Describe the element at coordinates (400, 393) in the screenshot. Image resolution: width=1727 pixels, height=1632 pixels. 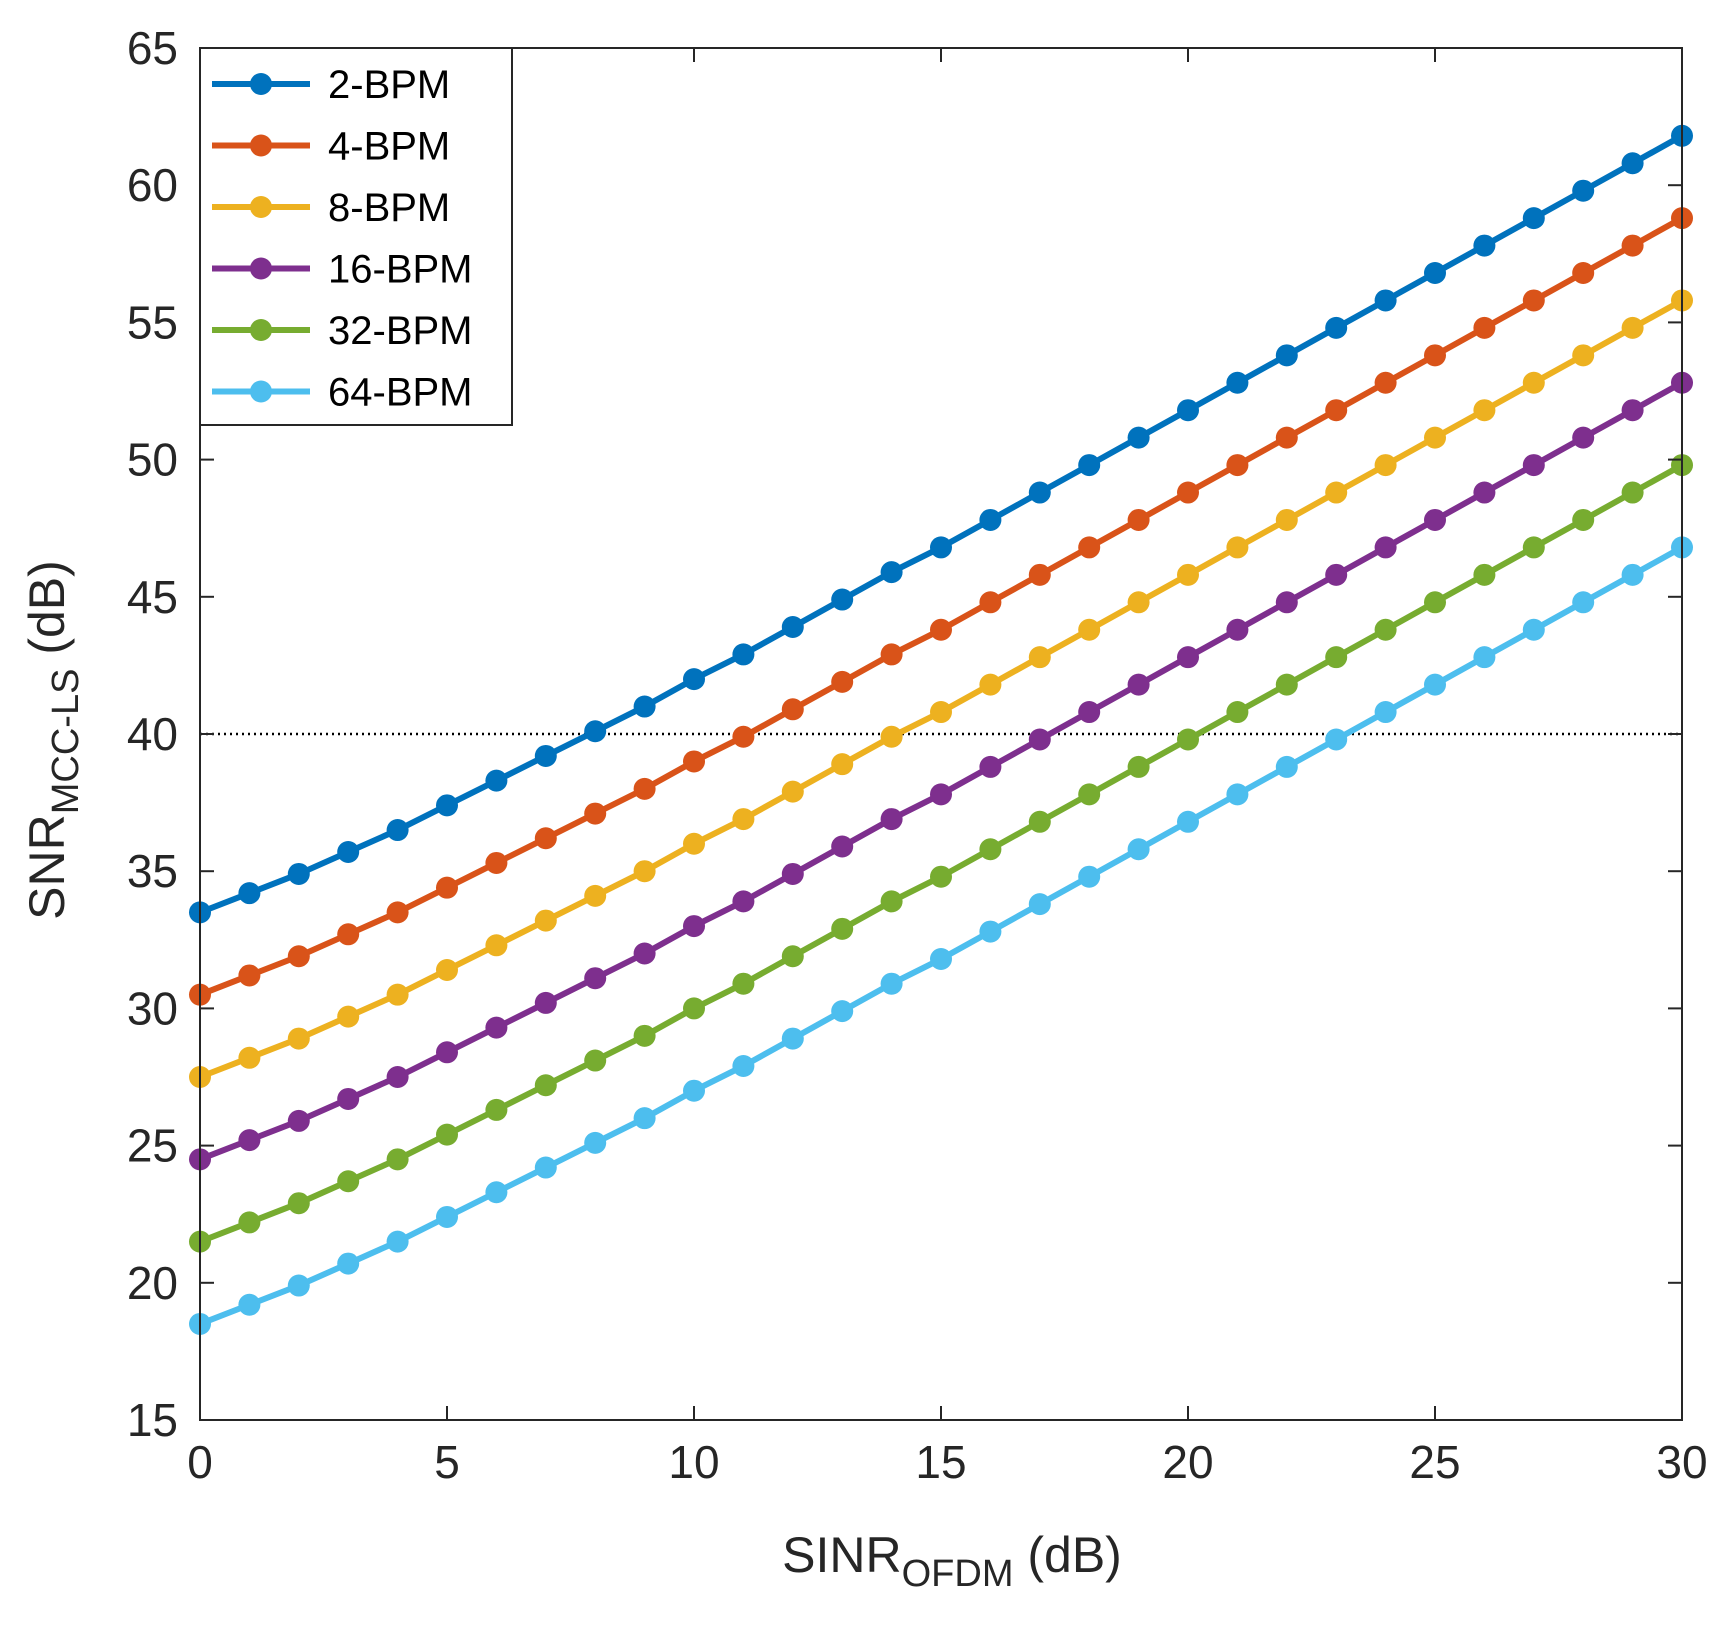
I see `legend-label-64-BPM: 64-BPM` at that location.